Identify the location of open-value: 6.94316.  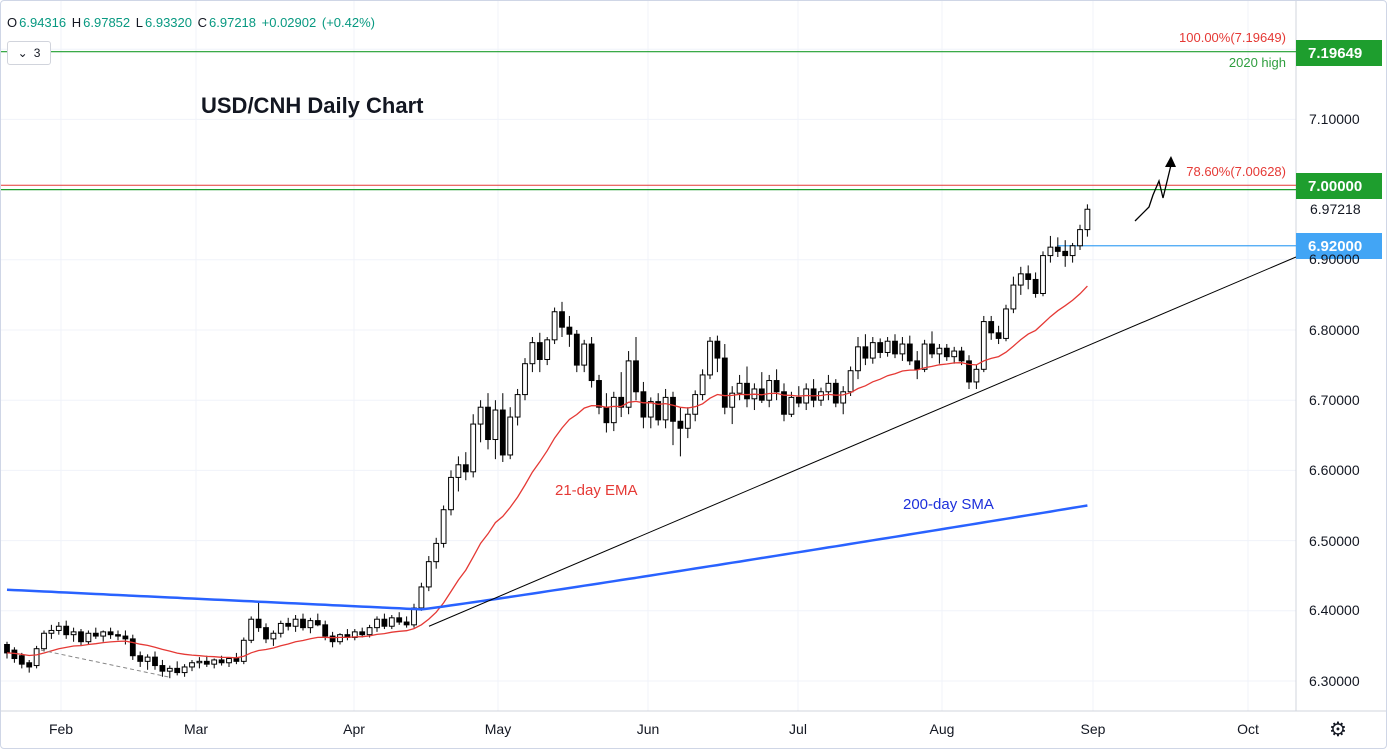
(43, 22).